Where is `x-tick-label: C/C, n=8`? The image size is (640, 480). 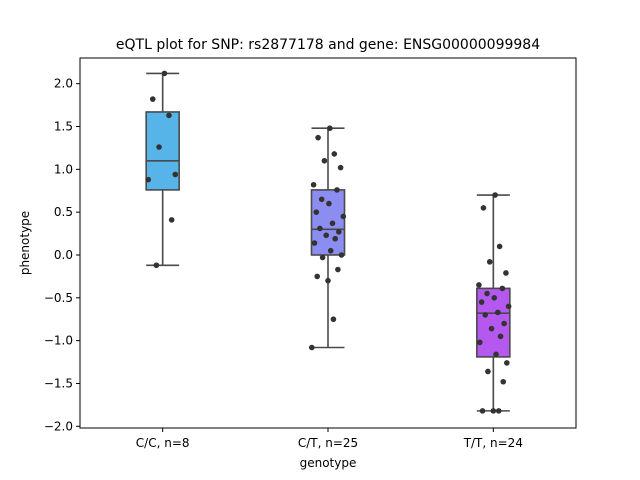 x-tick-label: C/C, n=8 is located at coordinates (163, 443).